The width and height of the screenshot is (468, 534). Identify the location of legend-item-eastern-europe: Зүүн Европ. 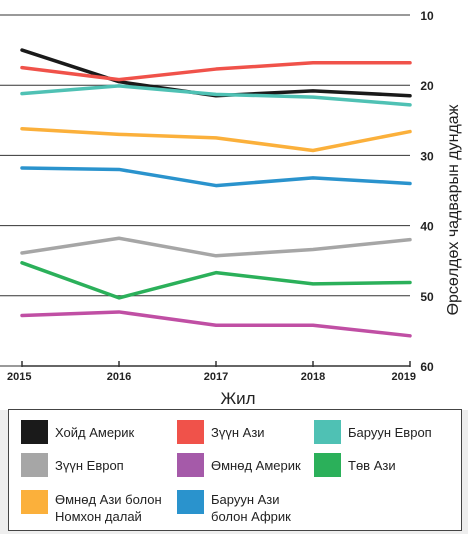
(72, 465).